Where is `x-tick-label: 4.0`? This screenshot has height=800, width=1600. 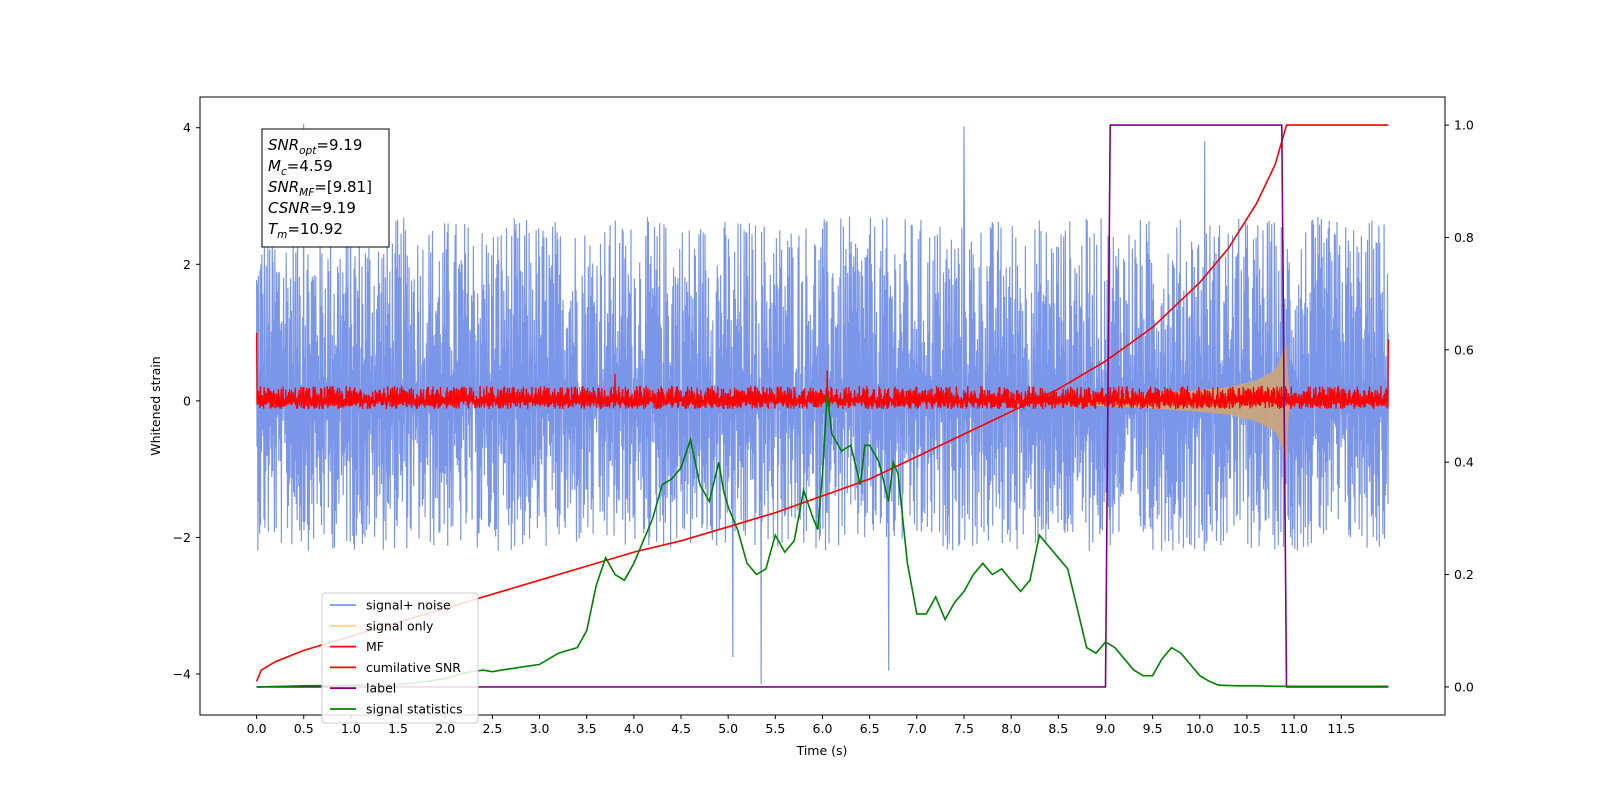
x-tick-label: 4.0 is located at coordinates (634, 728).